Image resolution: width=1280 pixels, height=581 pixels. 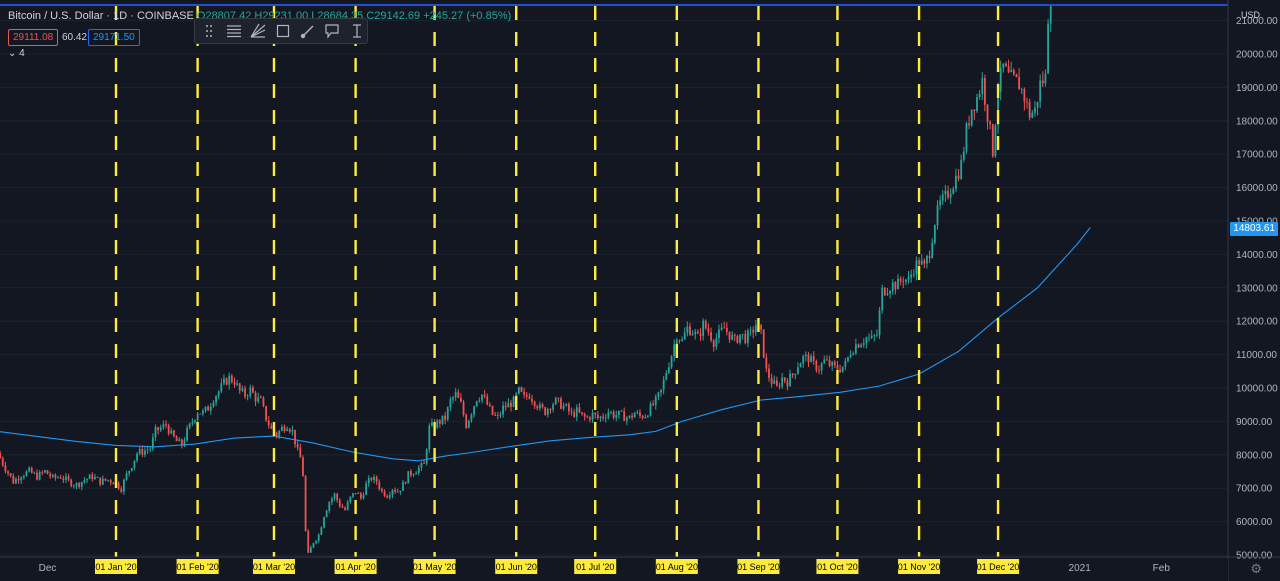 I want to click on month-label: 01 Aug '20, so click(x=677, y=567).